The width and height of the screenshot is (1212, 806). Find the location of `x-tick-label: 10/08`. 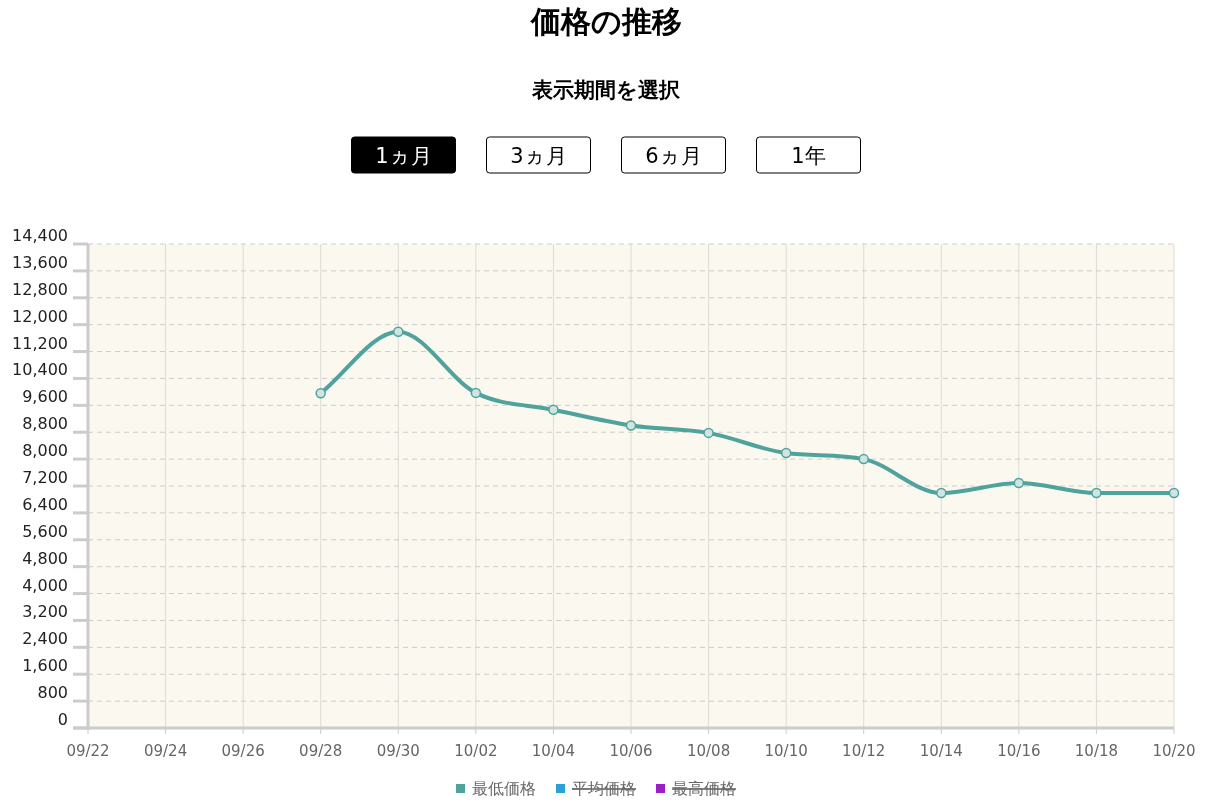

x-tick-label: 10/08 is located at coordinates (708, 751).